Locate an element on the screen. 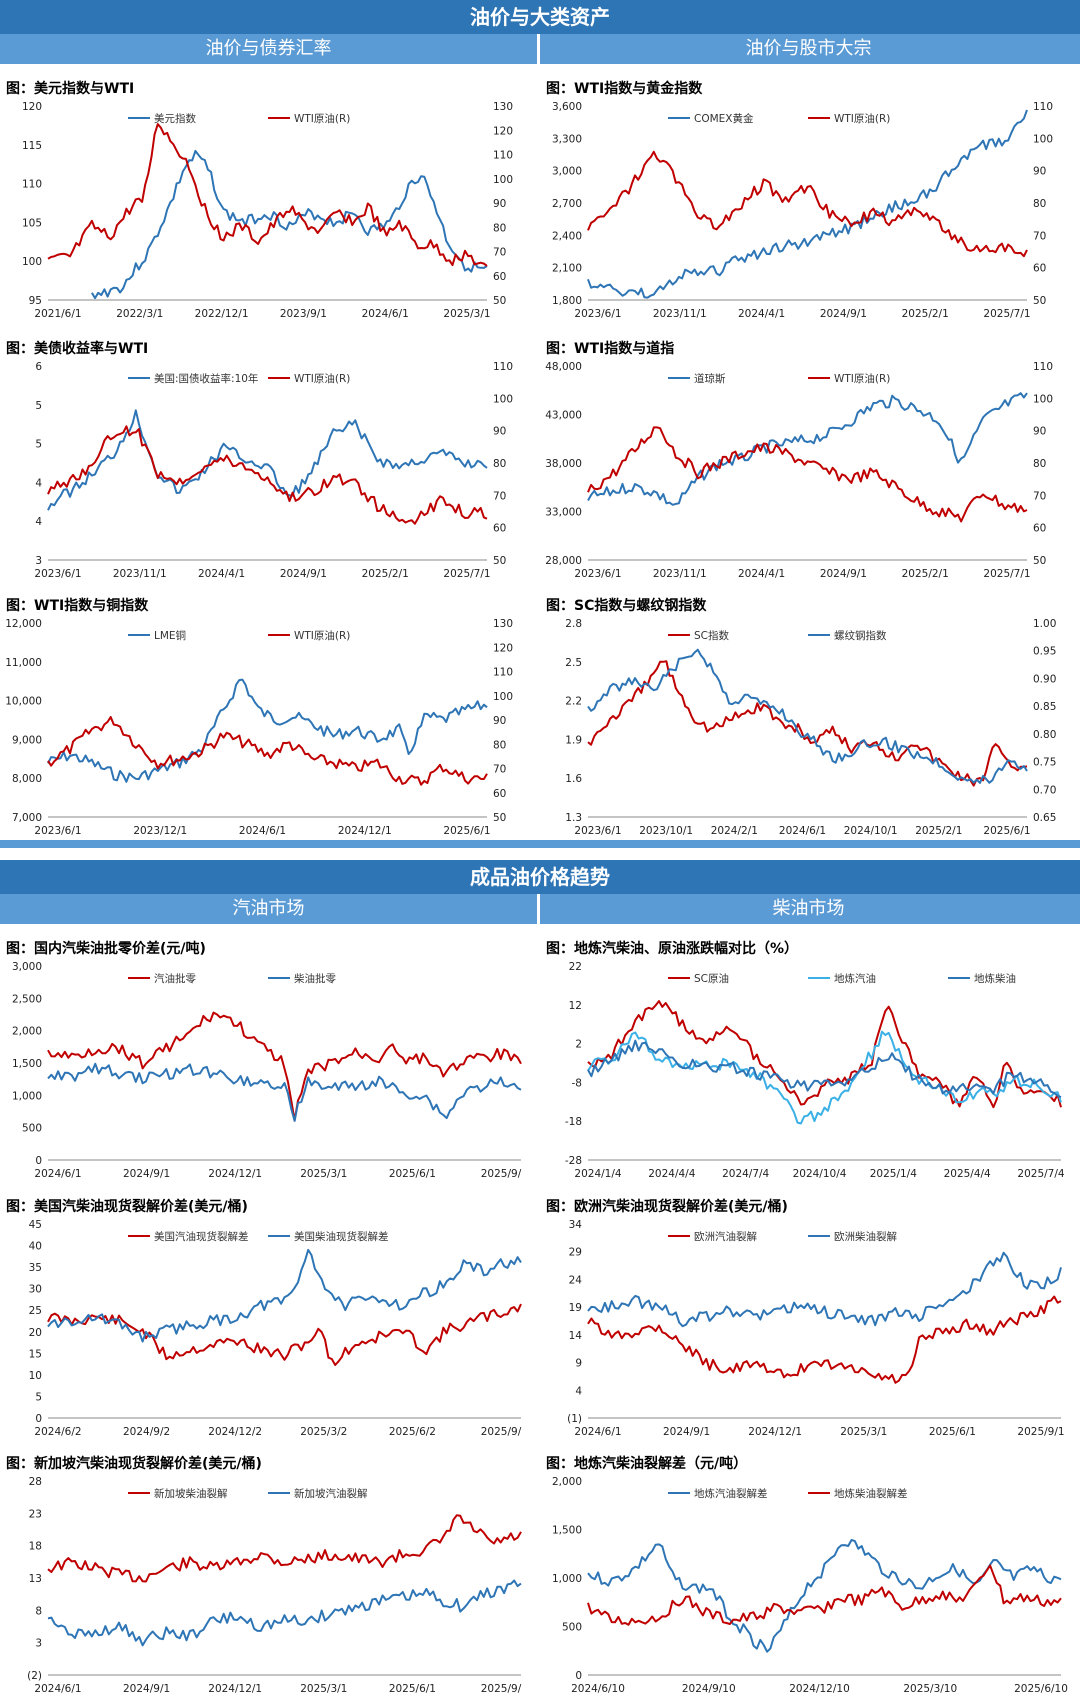 This screenshot has width=1080, height=1703. y-tick-label: (1) is located at coordinates (574, 1419).